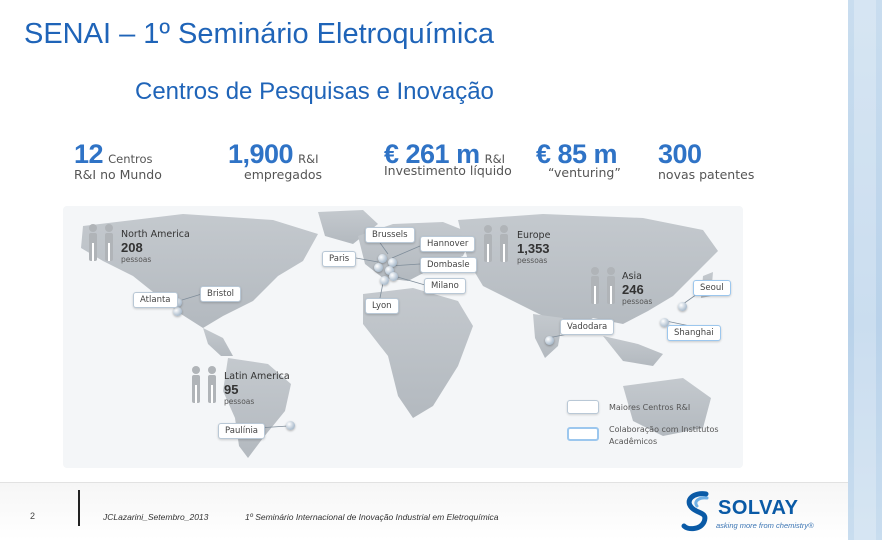  I want to click on region-north-america-name: North America, so click(155, 234).